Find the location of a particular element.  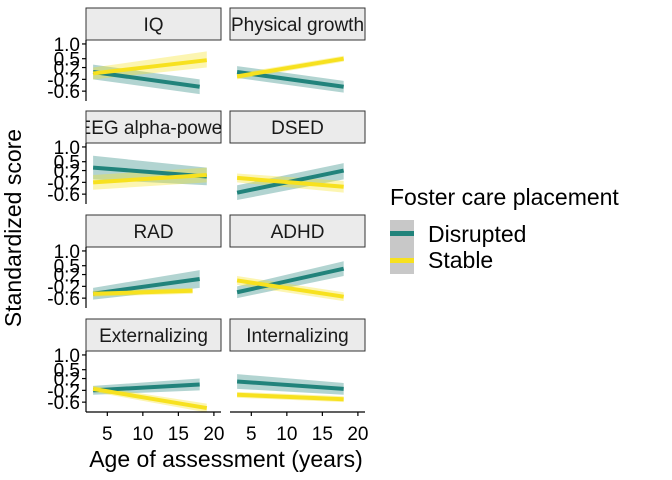

strip-label: EEG alpha-power is located at coordinates (154, 128).